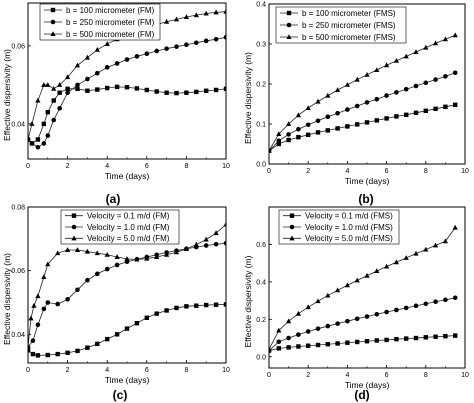 The height and width of the screenshot is (403, 474). Describe the element at coordinates (128, 215) in the screenshot. I see `legend-entry: Velocity = 0.1 m/d (FM)` at that location.